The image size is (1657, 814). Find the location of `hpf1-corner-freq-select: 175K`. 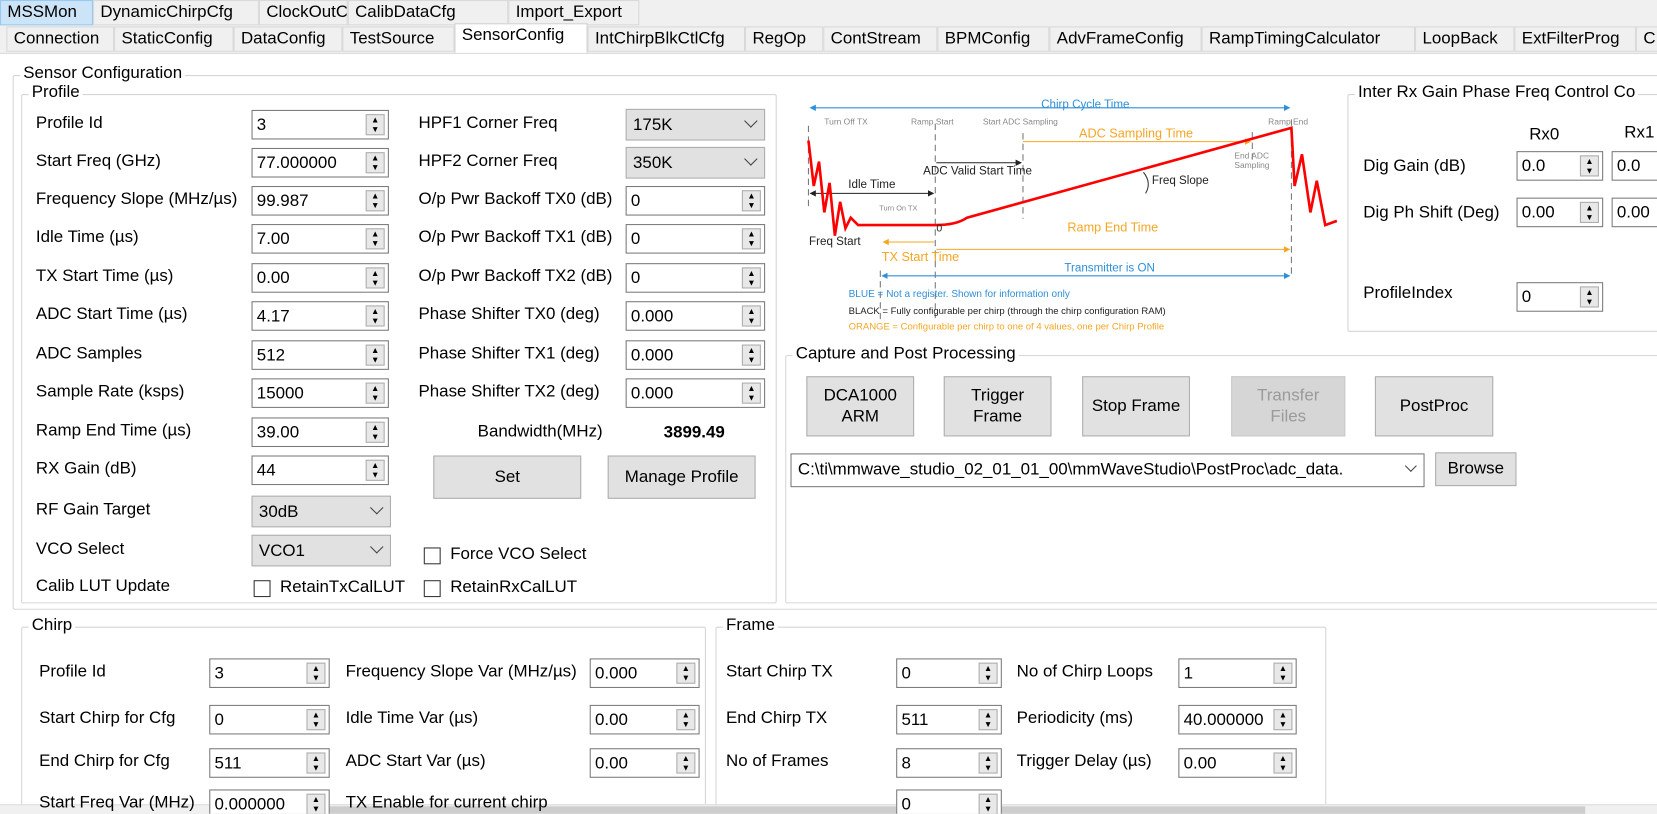

hpf1-corner-freq-select: 175K is located at coordinates (695, 124).